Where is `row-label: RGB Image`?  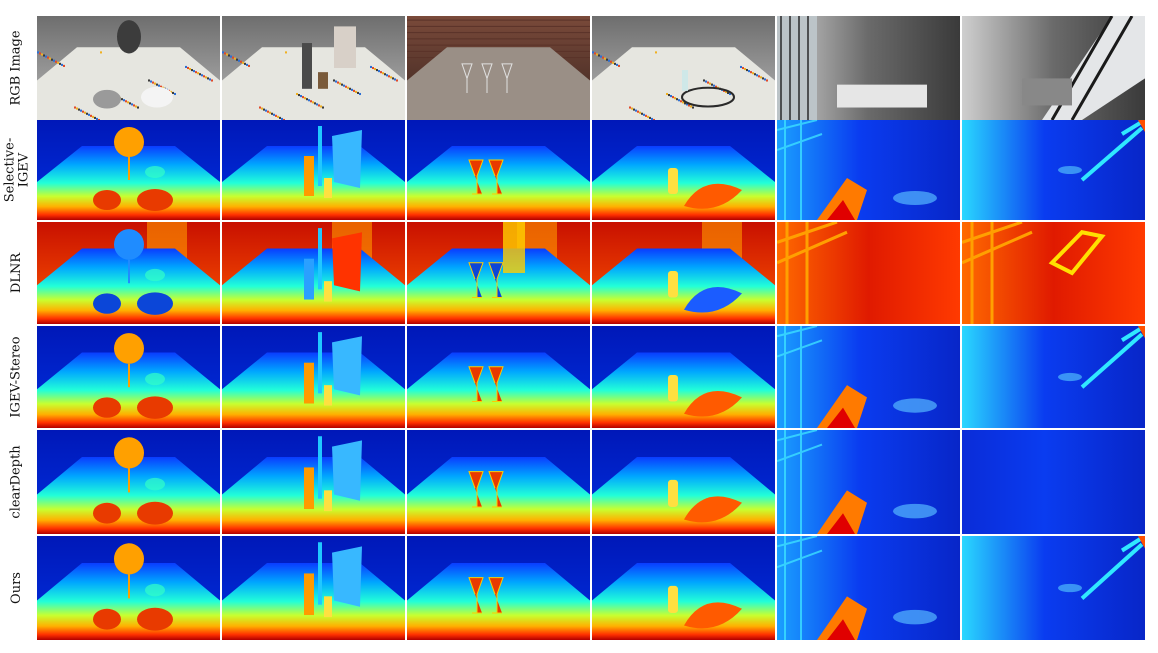 row-label: RGB Image is located at coordinates (16, 68).